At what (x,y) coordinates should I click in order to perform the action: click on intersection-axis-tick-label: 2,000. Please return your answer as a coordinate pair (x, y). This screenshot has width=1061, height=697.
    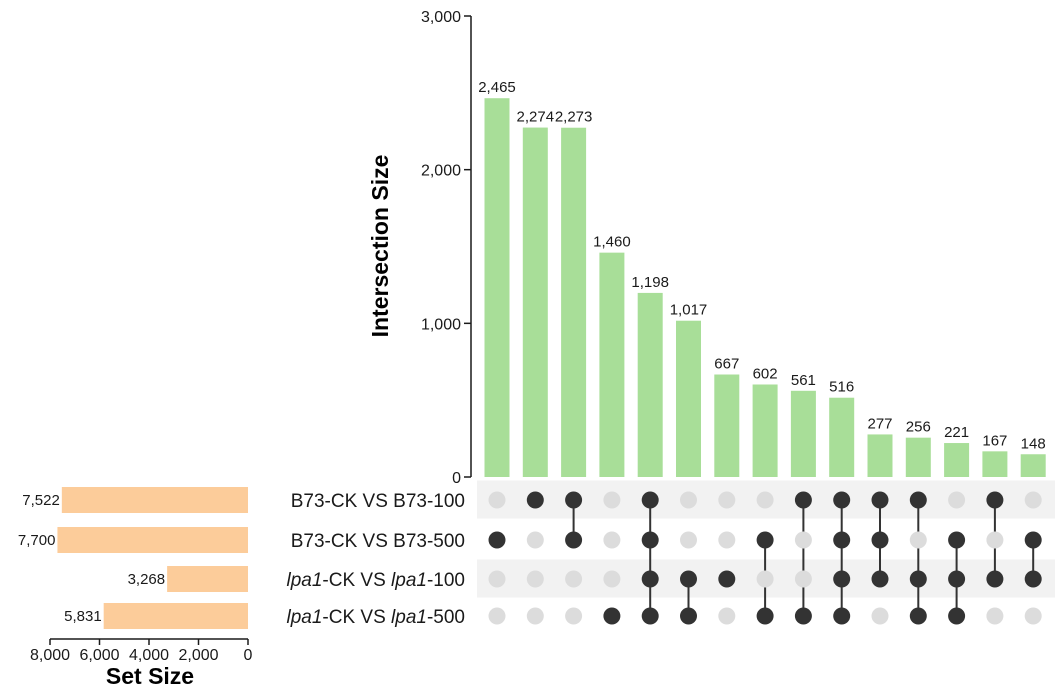
    Looking at the image, I should click on (441, 171).